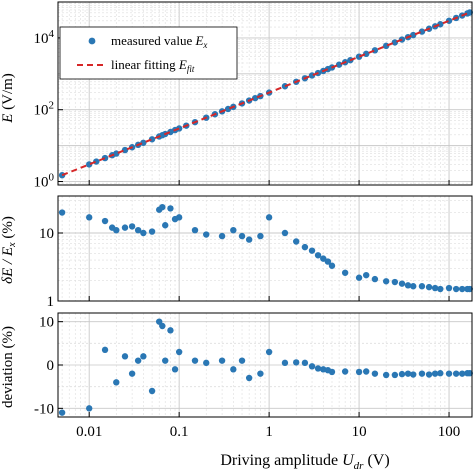 This screenshot has height=474, width=474. Describe the element at coordinates (51, 302) in the screenshot. I see `y-tick-label: 1` at that location.